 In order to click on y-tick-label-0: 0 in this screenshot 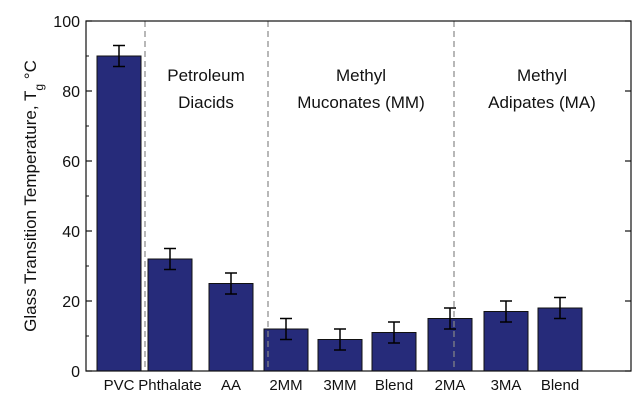, I will do `click(75, 372)`.